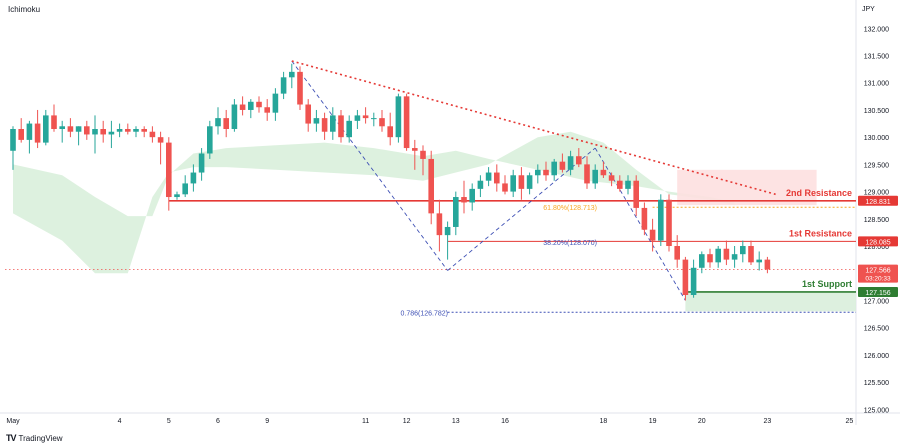 This screenshot has width=900, height=447. I want to click on resistance-1-price-value: 128.085, so click(877, 242).